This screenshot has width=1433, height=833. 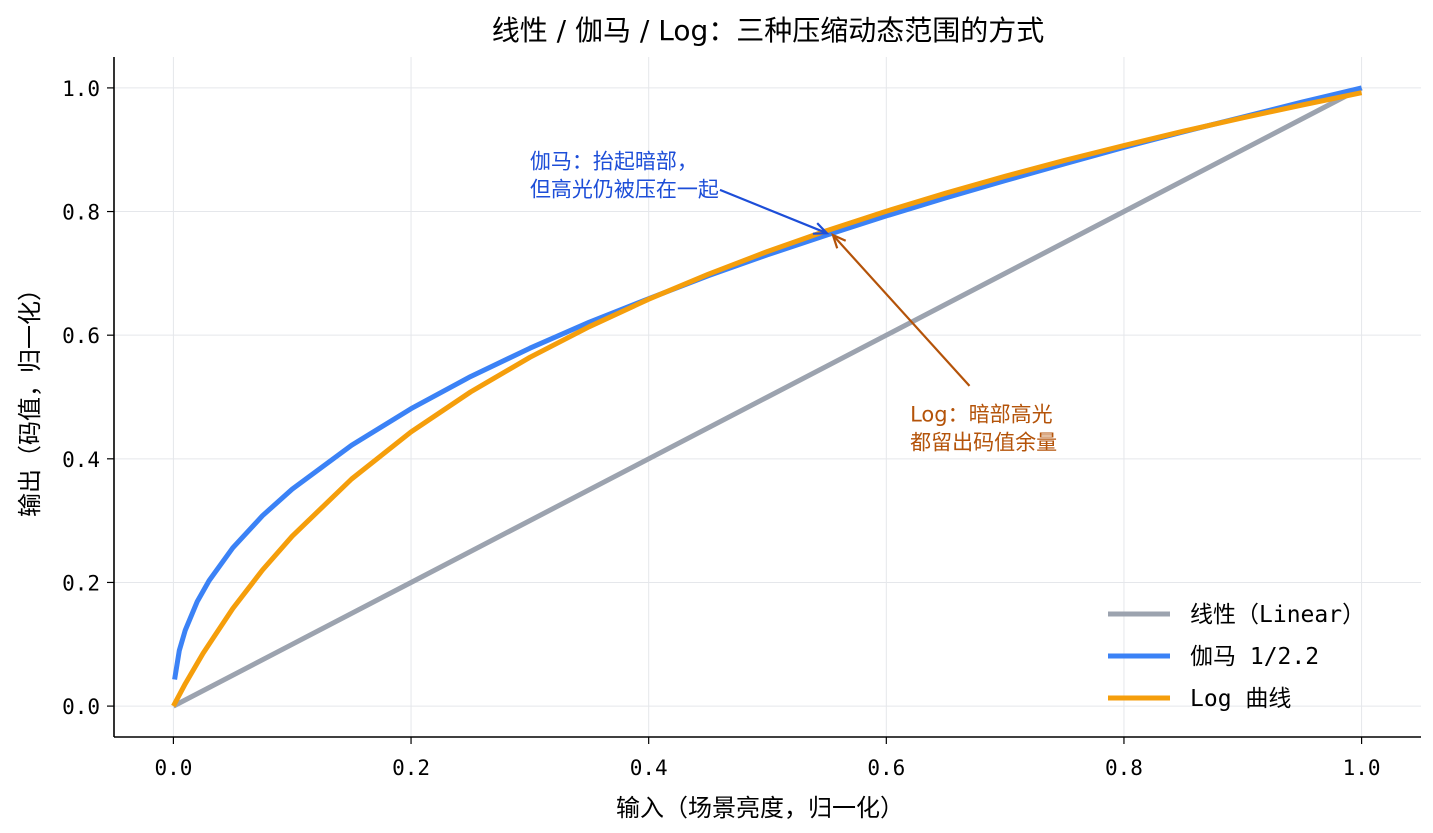 What do you see at coordinates (81, 707) in the screenshot?
I see `y-tick-label: 0.0` at bounding box center [81, 707].